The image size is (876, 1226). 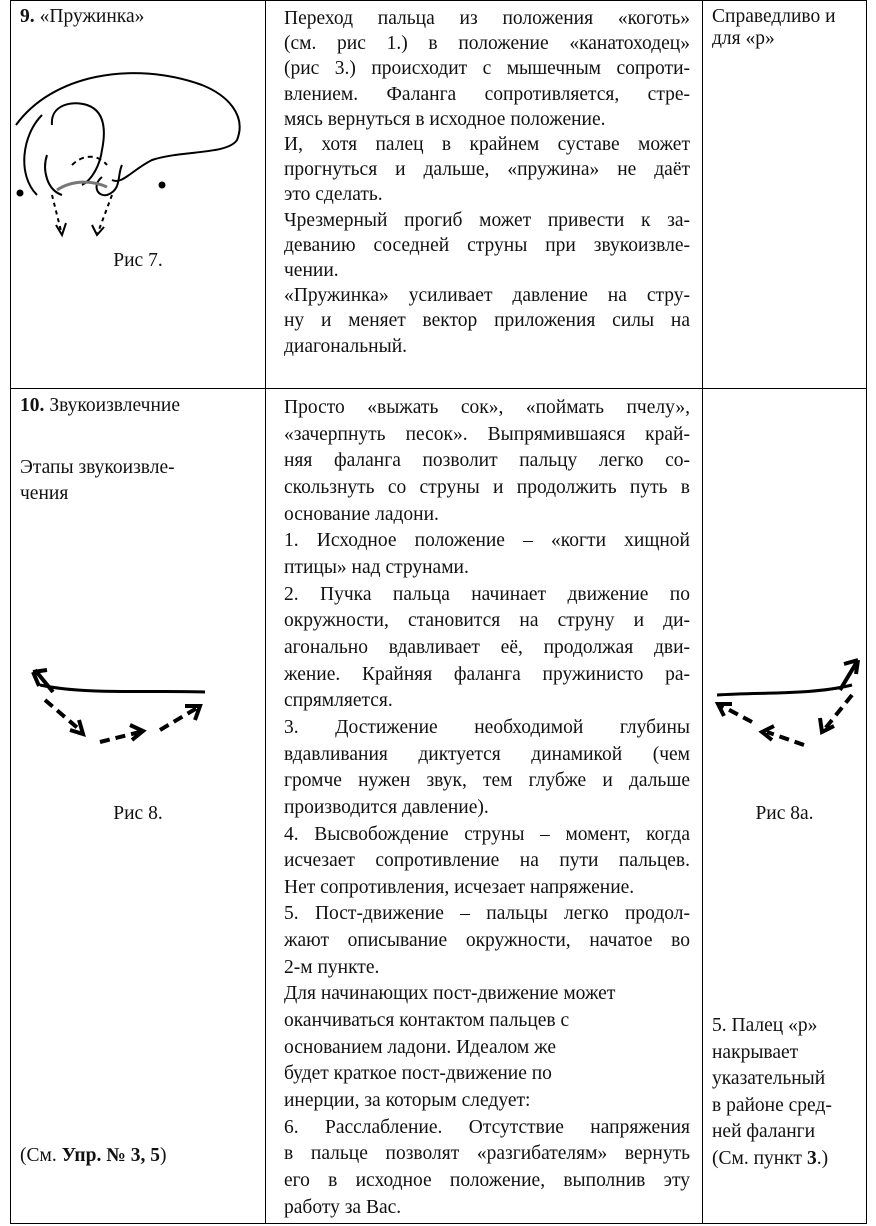 I want to click on text-line: основанием ладони. Идеалом же, so click(x=420, y=1047).